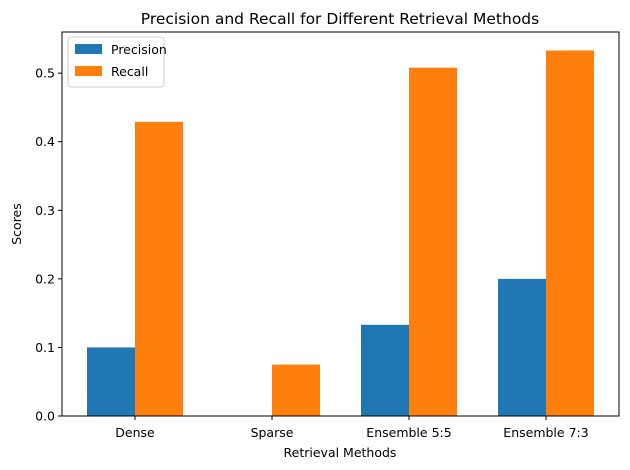 This screenshot has height=470, width=630. I want to click on x-tick-label: Ensemble 5:5, so click(408, 432).